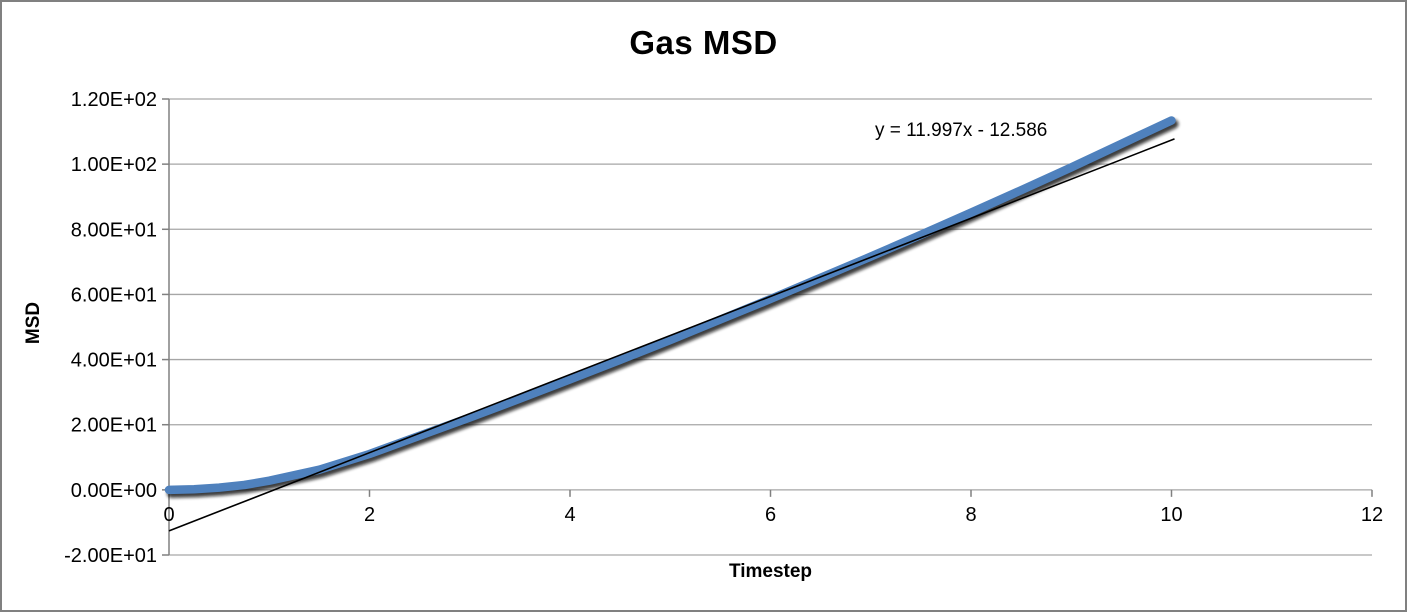 The width and height of the screenshot is (1407, 612). I want to click on y-tick-label: 2.00E+01, so click(114, 426).